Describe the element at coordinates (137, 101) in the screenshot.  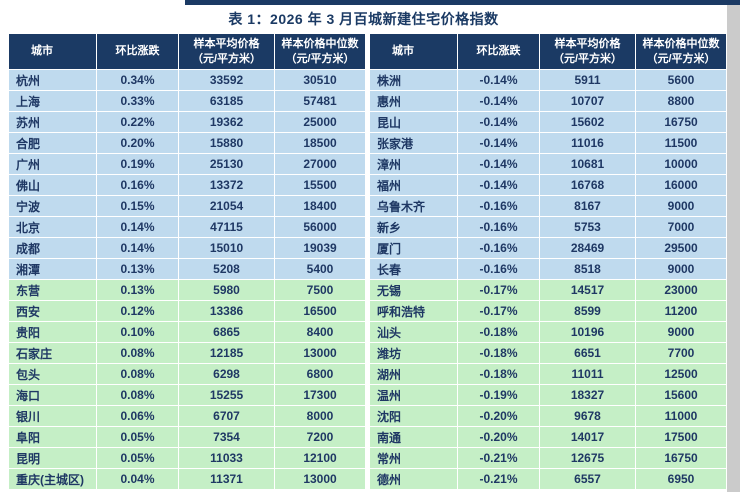
I see `change-cell: 0.33%` at that location.